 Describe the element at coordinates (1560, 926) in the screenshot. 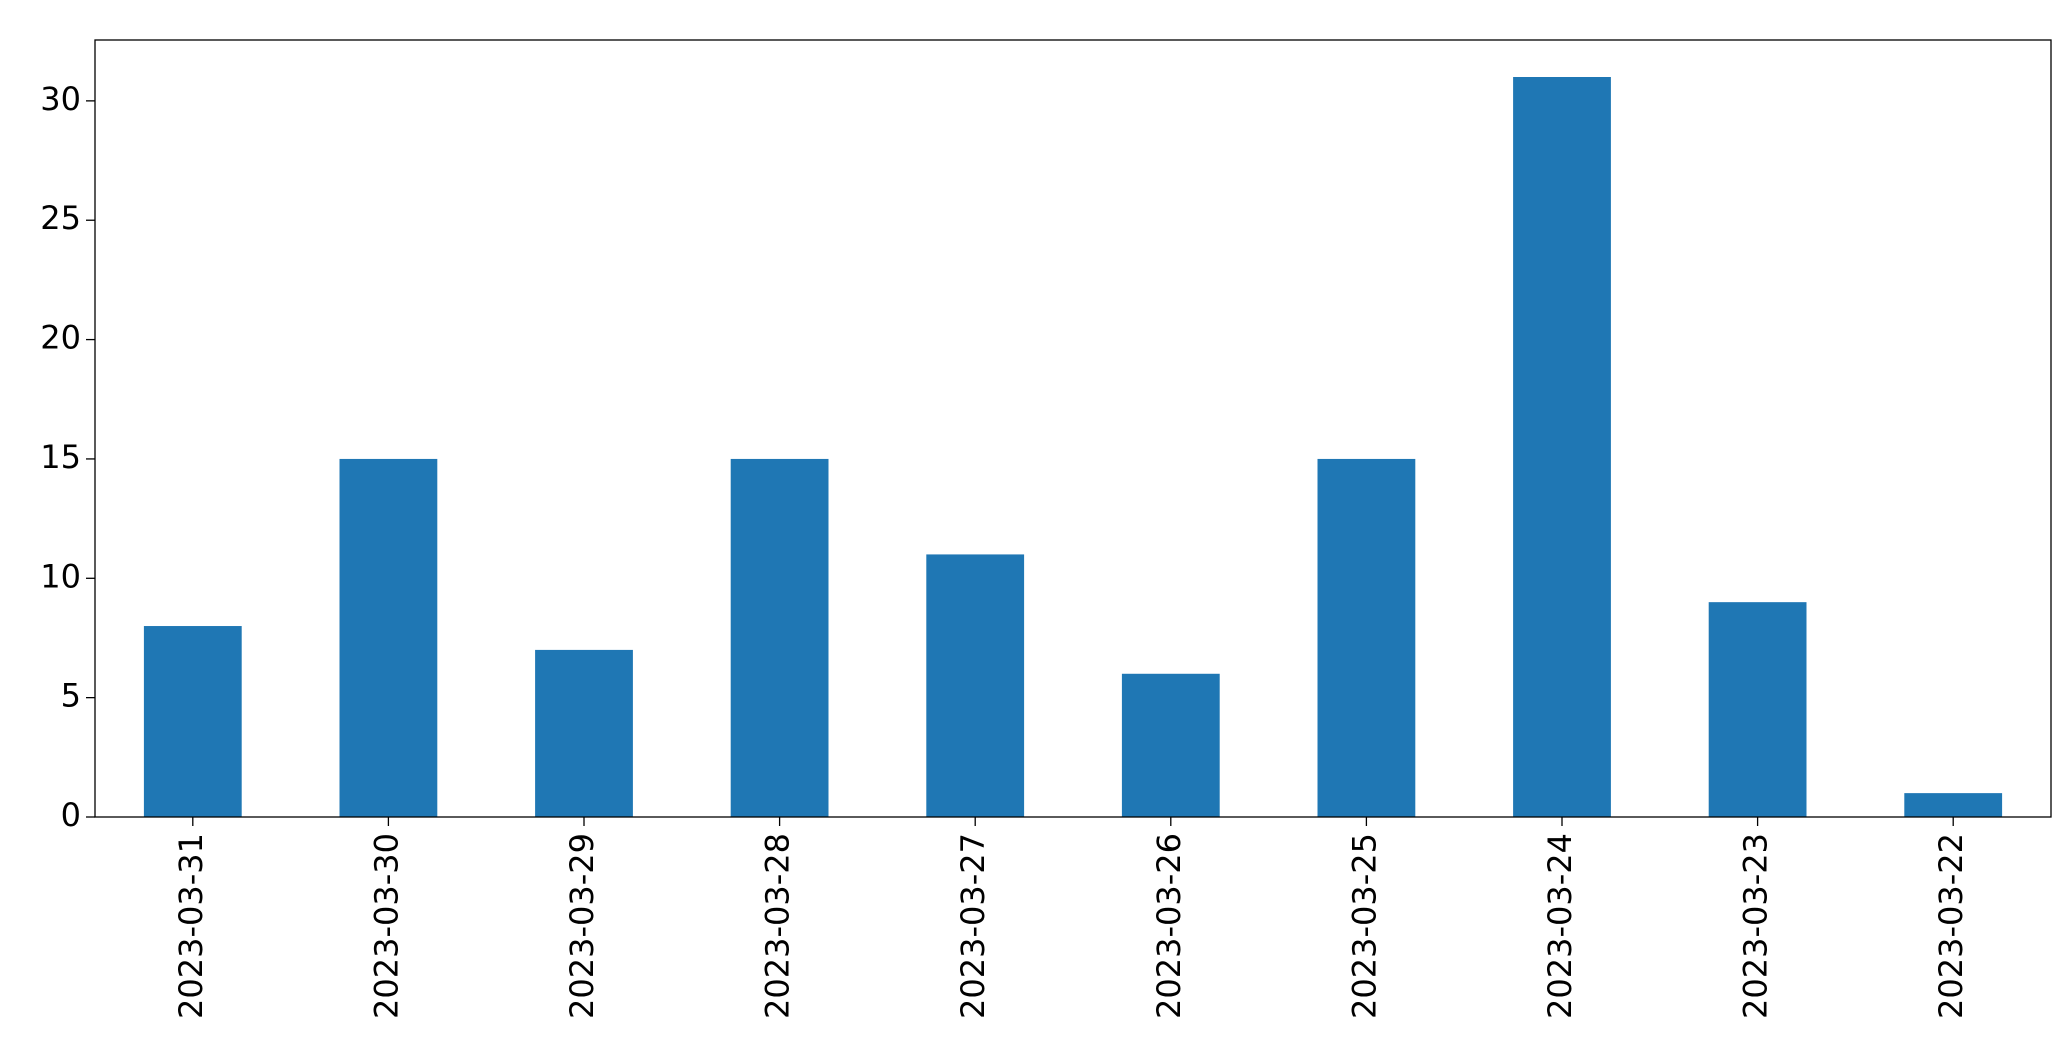

I see `x-tick-label: 2023-03-24` at that location.